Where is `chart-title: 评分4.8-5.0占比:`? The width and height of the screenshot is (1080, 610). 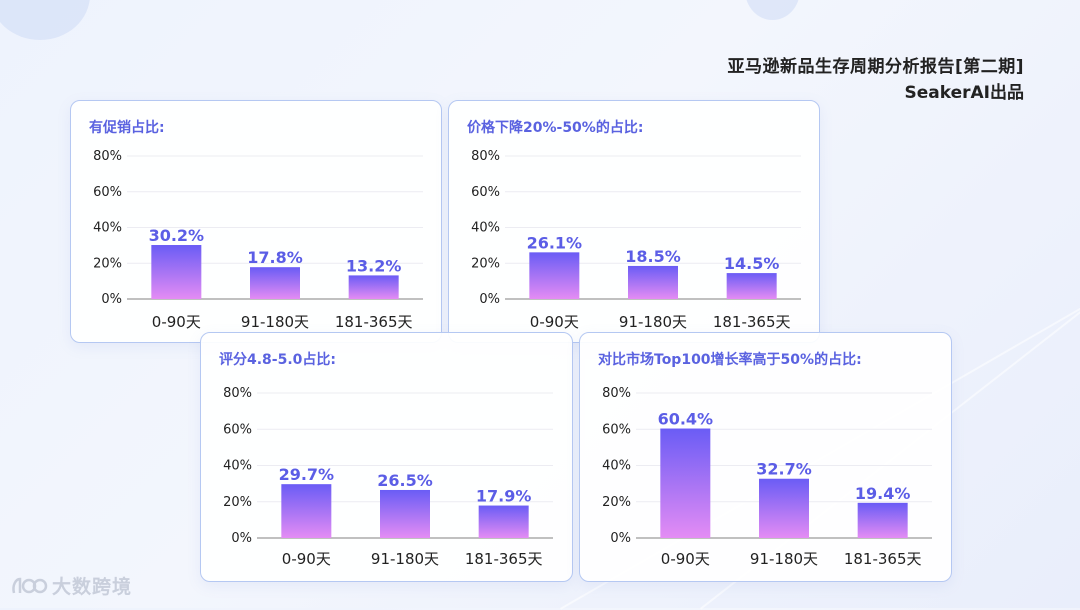
chart-title: 评分4.8-5.0占比: is located at coordinates (278, 360).